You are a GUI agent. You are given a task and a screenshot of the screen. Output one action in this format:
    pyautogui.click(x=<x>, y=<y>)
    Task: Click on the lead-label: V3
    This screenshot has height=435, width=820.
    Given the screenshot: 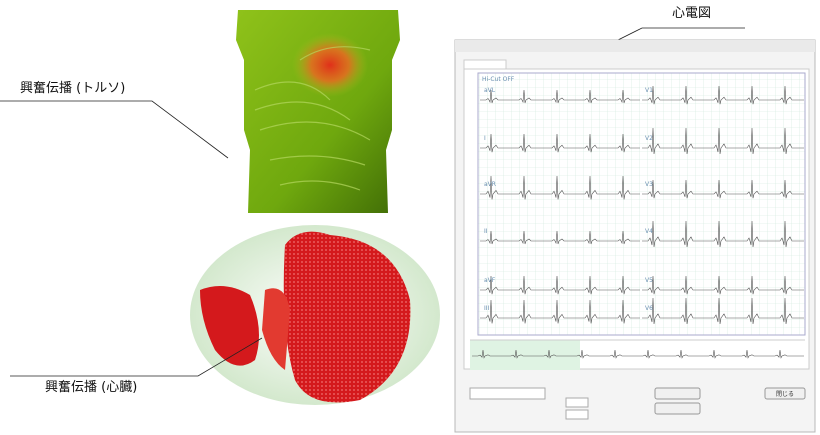 What is the action you would take?
    pyautogui.click(x=649, y=184)
    